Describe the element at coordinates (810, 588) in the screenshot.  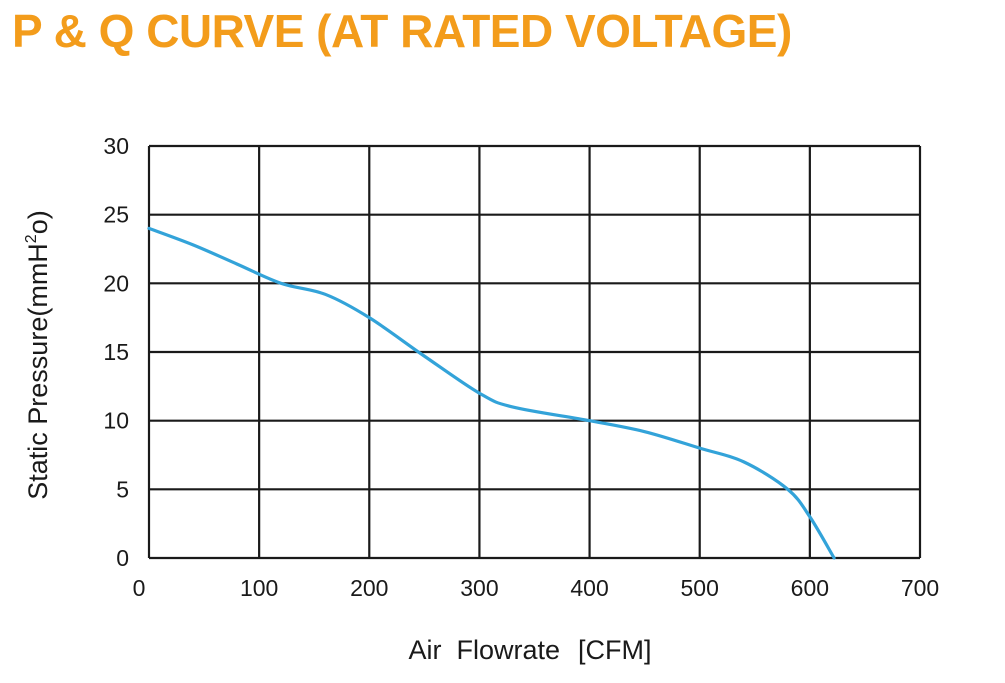
I see `x-tick-label: 600` at that location.